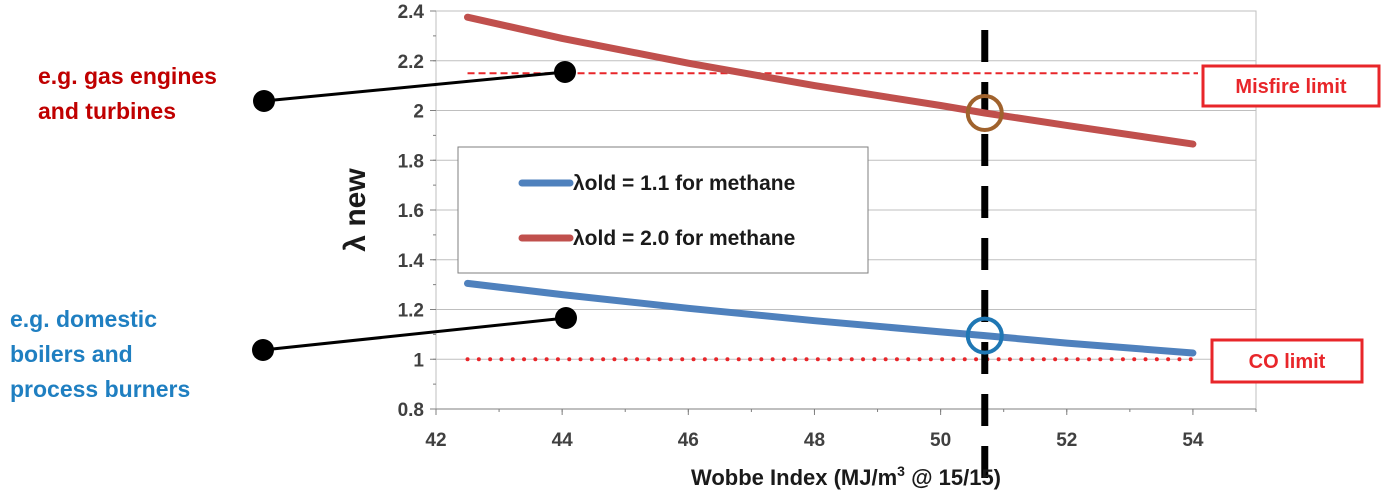 The height and width of the screenshot is (498, 1385). Describe the element at coordinates (814, 440) in the screenshot. I see `x-tick-label: 48` at that location.